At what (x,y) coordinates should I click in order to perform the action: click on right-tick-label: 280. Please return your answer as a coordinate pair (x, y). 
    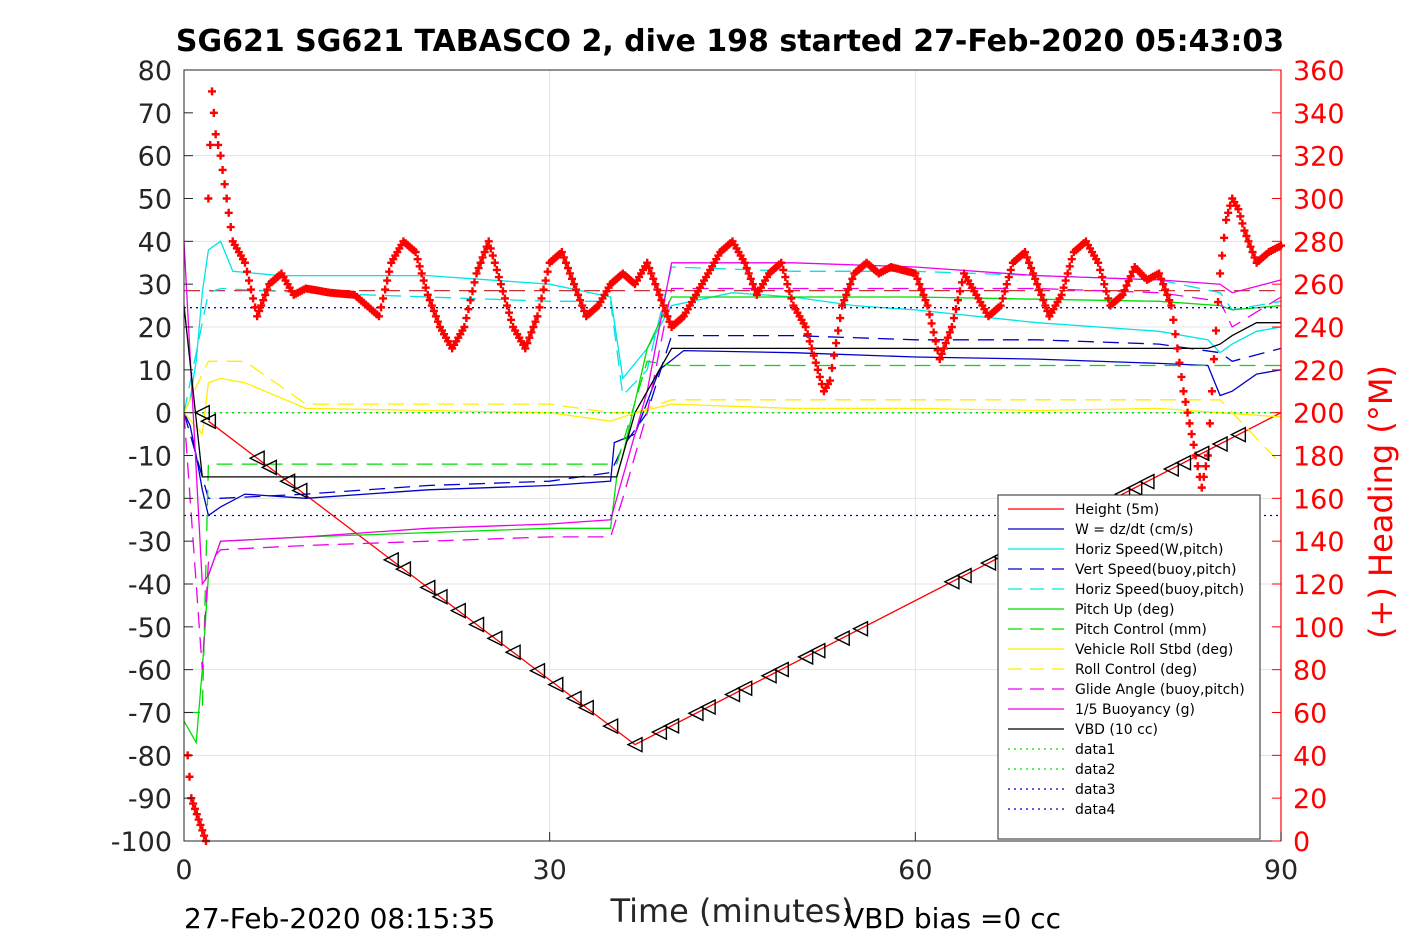
    Looking at the image, I should click on (1319, 242).